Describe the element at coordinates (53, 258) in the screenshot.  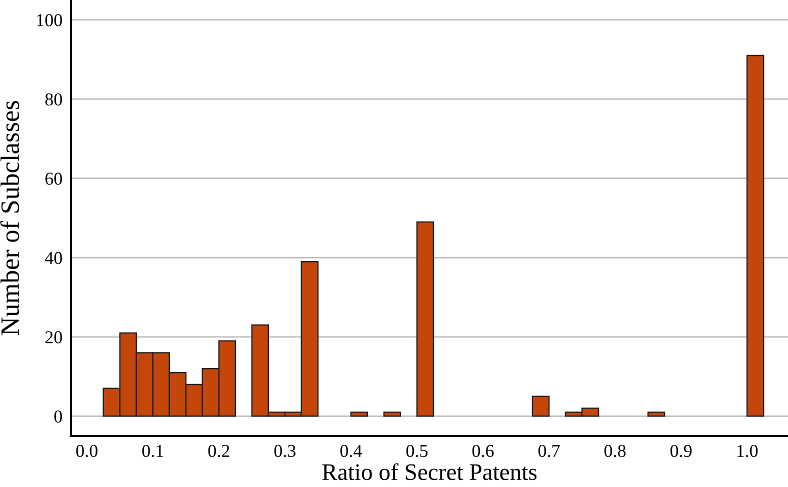
I see `y-tick-label: 40` at that location.